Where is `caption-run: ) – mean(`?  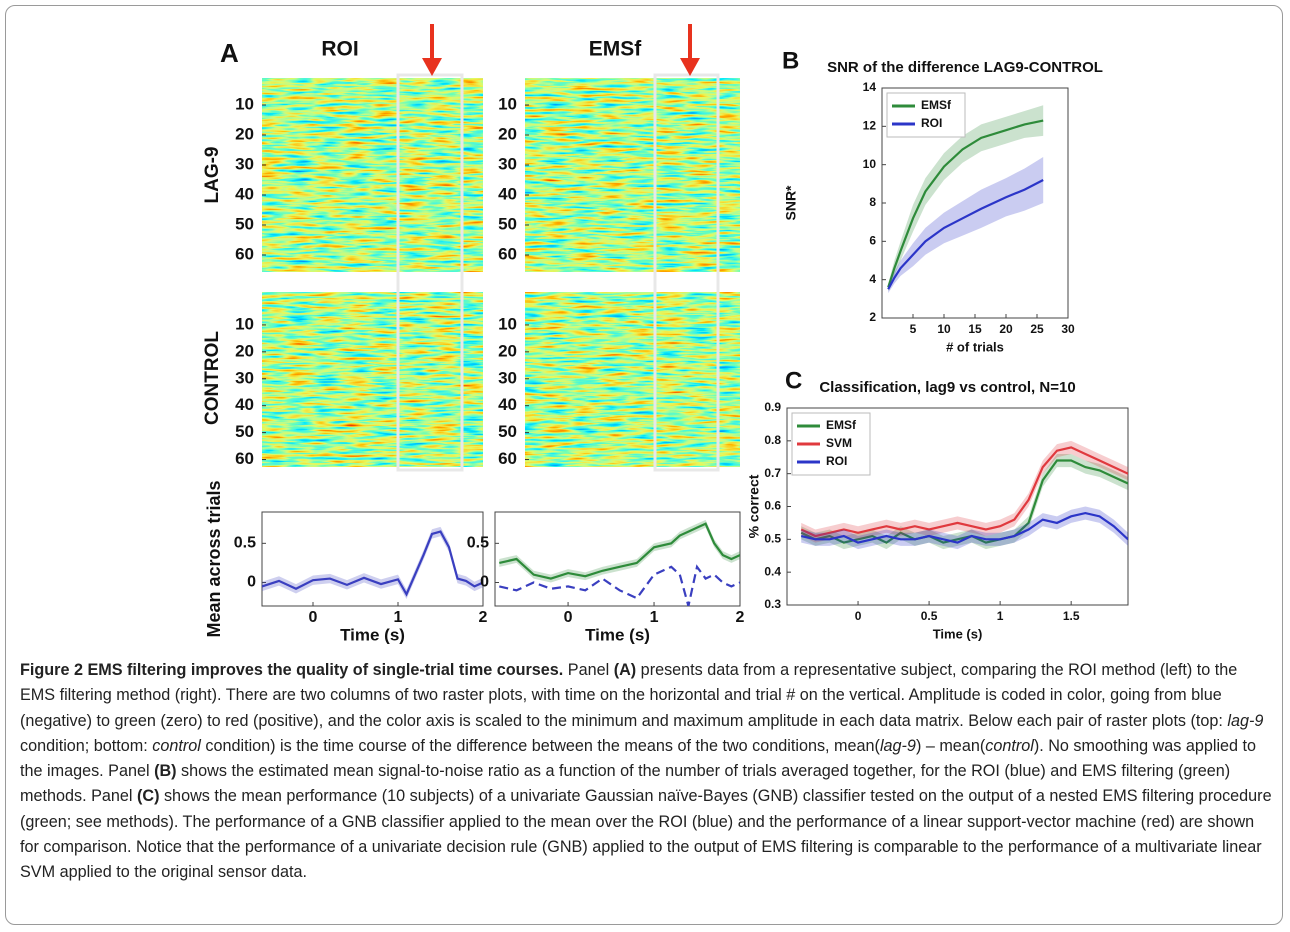 caption-run: ) – mean( is located at coordinates (950, 745).